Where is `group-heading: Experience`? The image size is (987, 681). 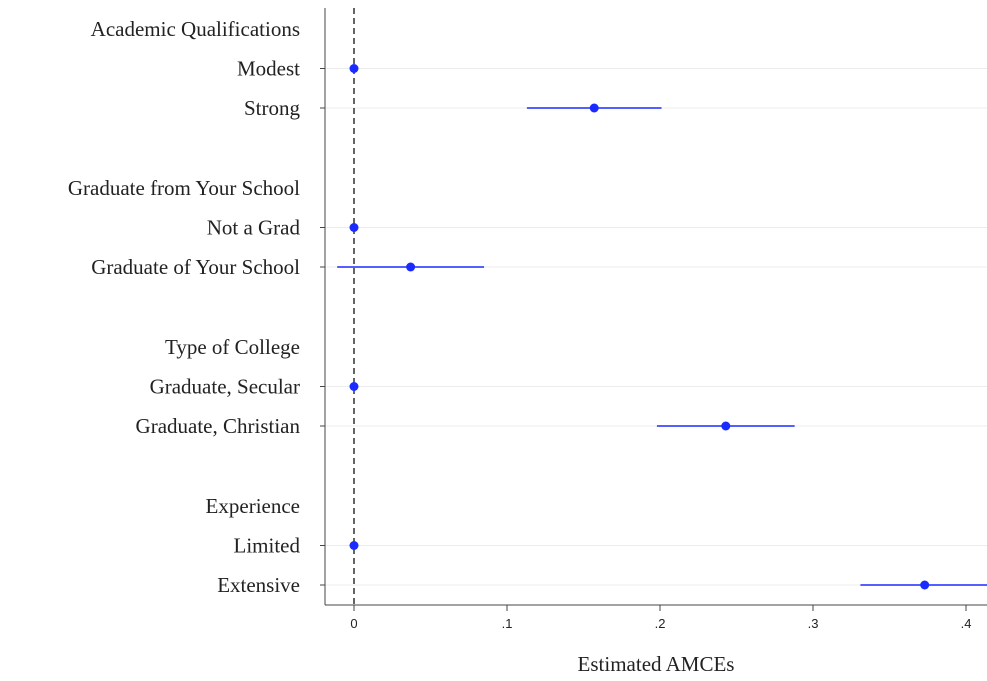 group-heading: Experience is located at coordinates (253, 506).